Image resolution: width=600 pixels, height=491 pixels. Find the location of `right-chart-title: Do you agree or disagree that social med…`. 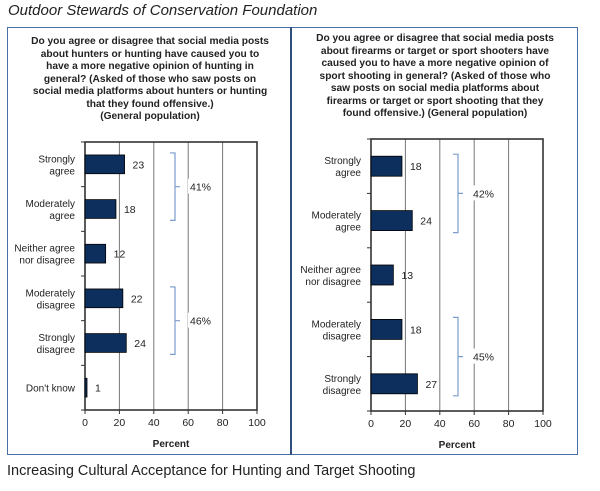

right-chart-title: Do you agree or disagree that social med… is located at coordinates (435, 77).